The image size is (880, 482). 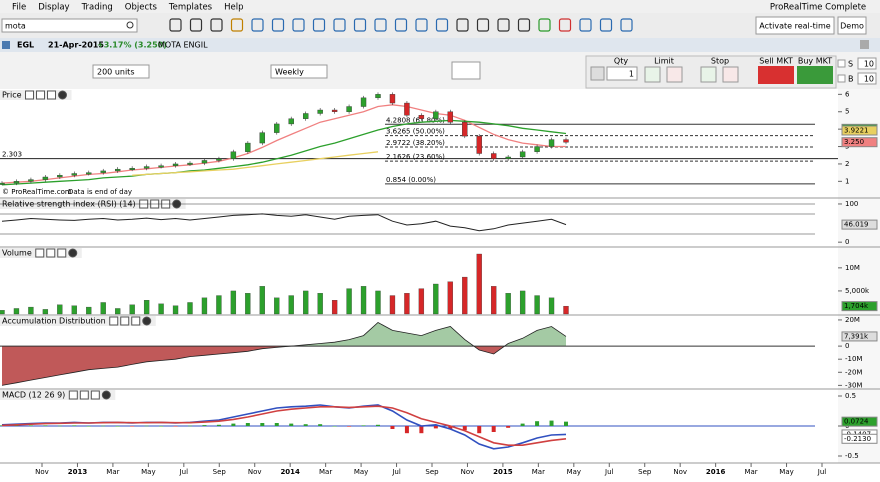 I want to click on order-settings, so click(x=597, y=73).